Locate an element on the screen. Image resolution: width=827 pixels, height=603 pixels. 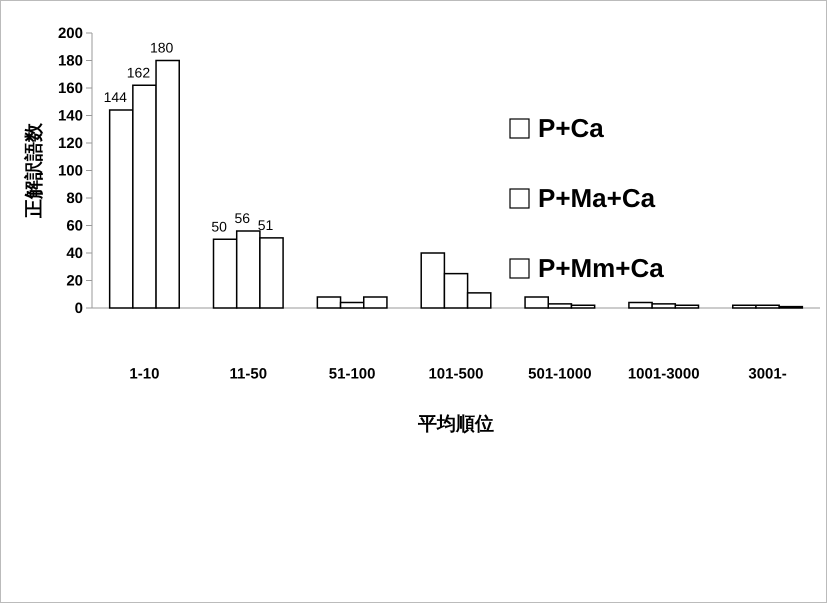
x-tick-label: 1001-3000 is located at coordinates (664, 374).